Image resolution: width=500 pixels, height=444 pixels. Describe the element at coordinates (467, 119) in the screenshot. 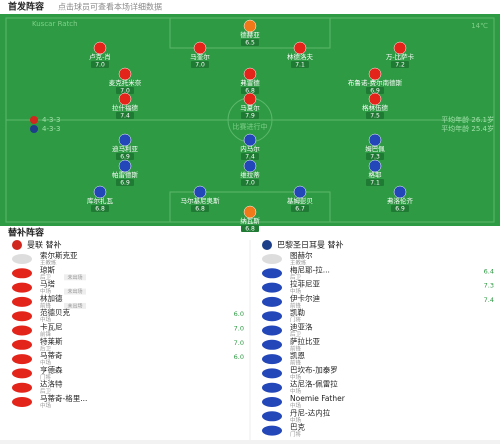

I see `home-age: 平均年龄 26.1岁` at that location.